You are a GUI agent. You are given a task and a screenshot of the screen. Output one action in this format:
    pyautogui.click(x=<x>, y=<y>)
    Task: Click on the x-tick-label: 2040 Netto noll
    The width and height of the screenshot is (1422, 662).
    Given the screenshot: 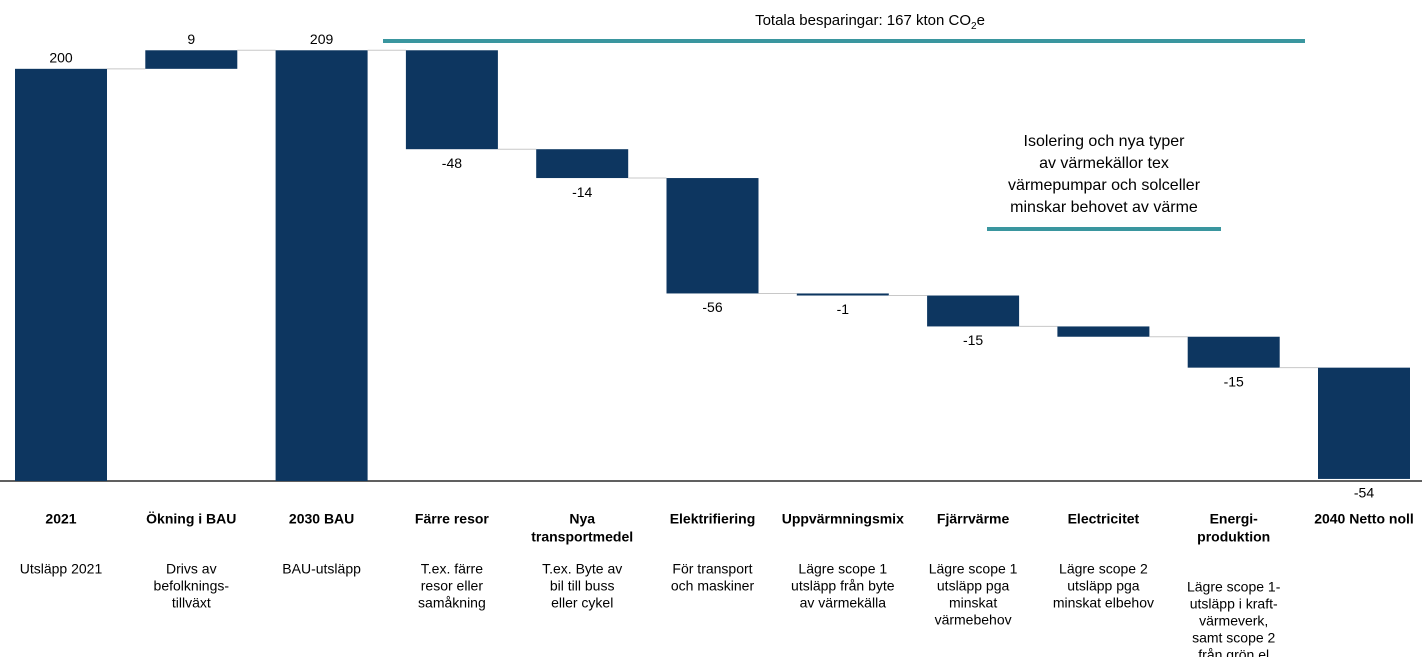 What is the action you would take?
    pyautogui.click(x=1364, y=519)
    